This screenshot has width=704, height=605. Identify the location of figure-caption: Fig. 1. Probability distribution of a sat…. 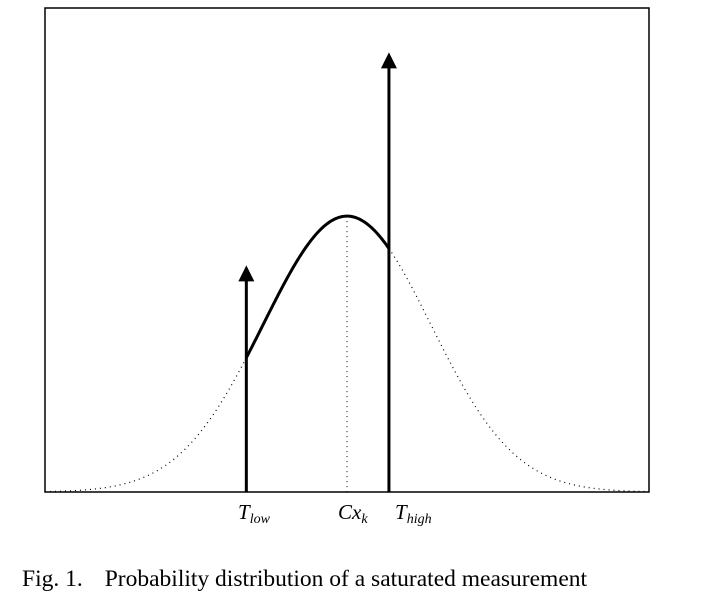
(357, 579).